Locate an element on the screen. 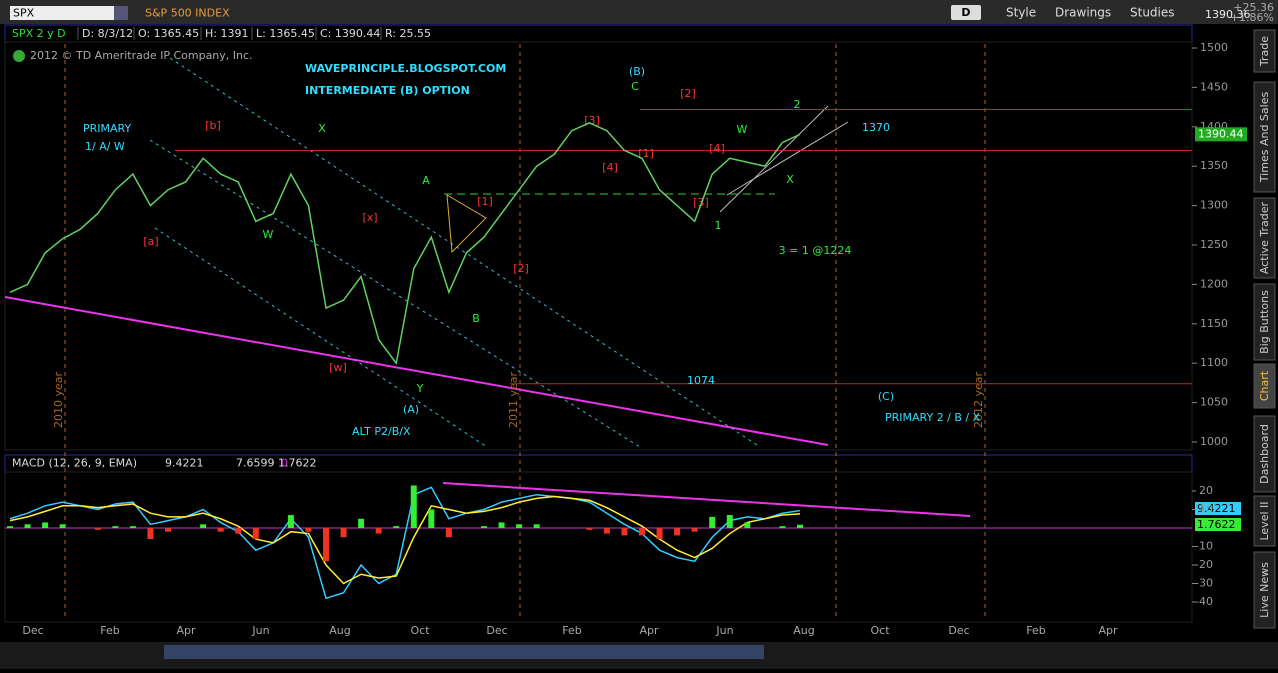  annotation: WAVEPRINCIPLE.BLOGSPOT.COM is located at coordinates (405, 68).